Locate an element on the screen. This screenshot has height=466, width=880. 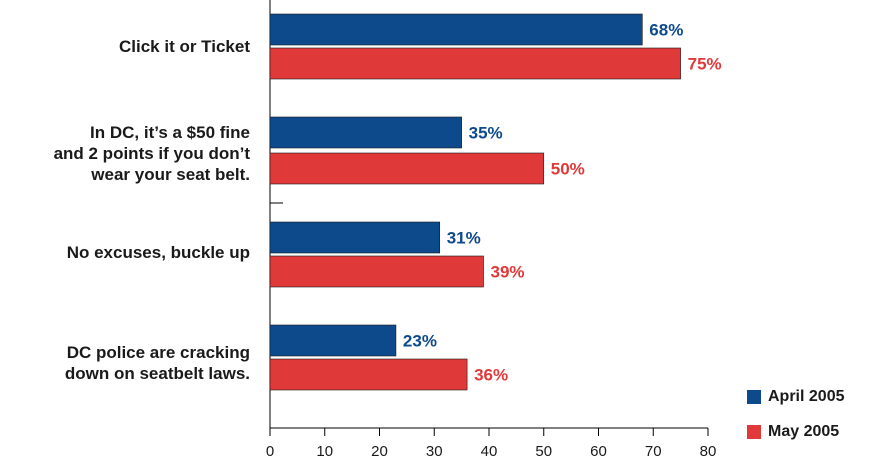
value-label-may-2005: 75% is located at coordinates (705, 64).